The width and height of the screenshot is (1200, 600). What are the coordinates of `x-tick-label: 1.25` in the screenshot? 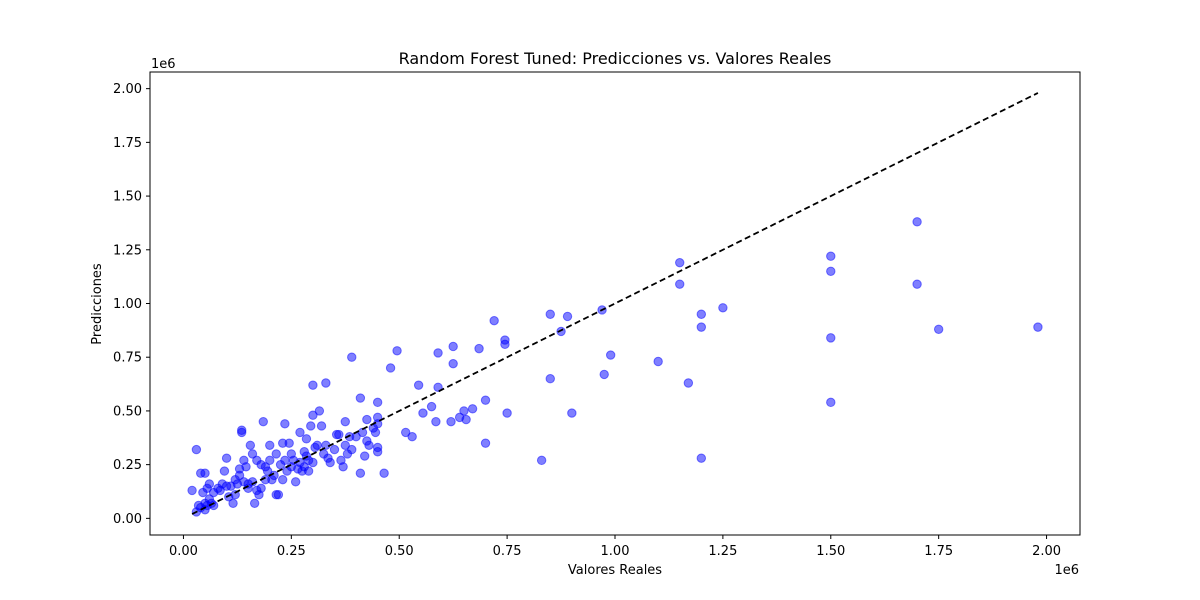 It's located at (722, 551).